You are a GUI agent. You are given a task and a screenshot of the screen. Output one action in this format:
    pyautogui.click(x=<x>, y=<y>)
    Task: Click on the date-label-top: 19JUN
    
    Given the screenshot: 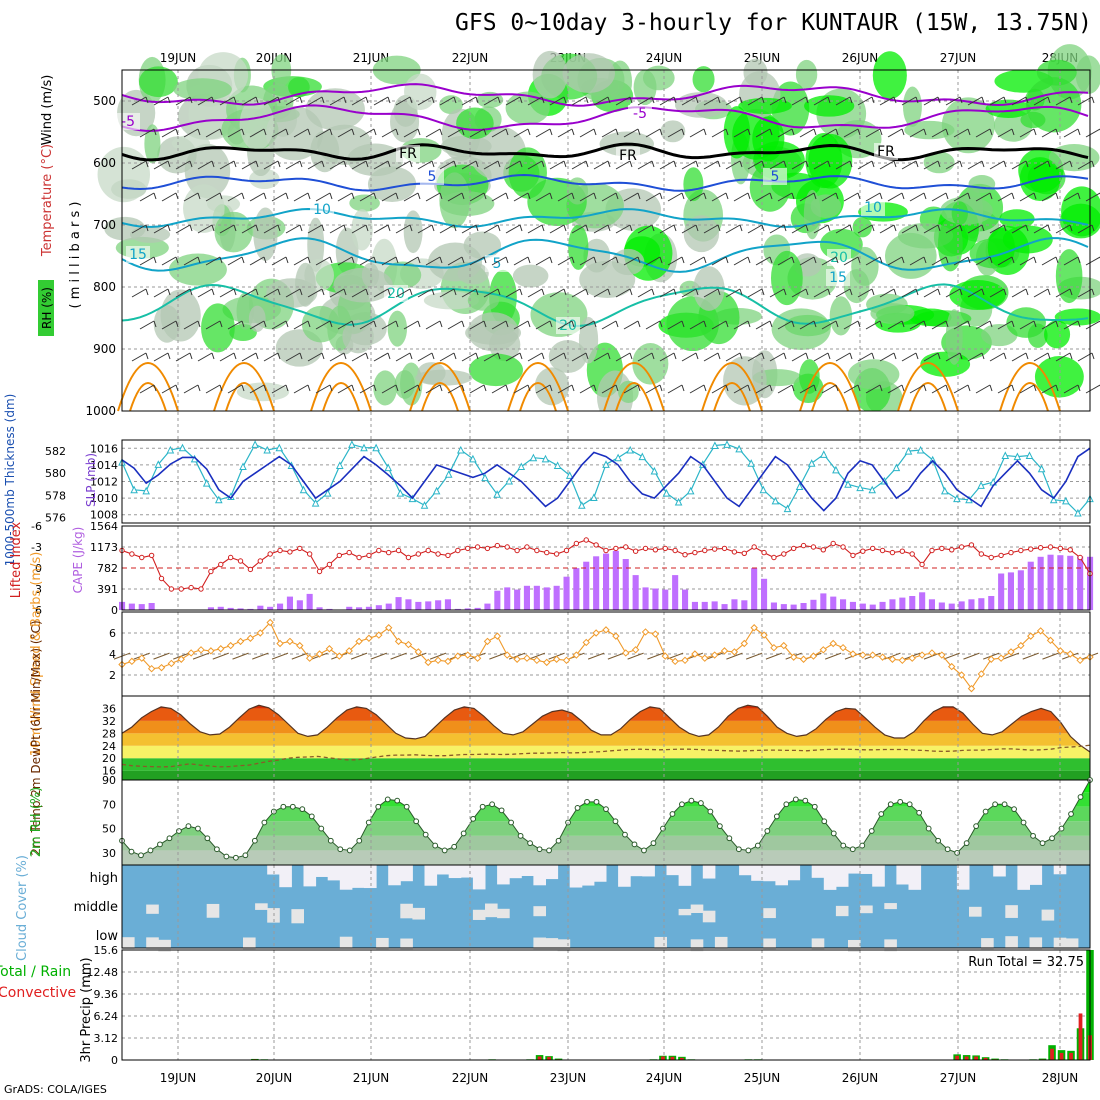 What is the action you would take?
    pyautogui.click(x=178, y=58)
    